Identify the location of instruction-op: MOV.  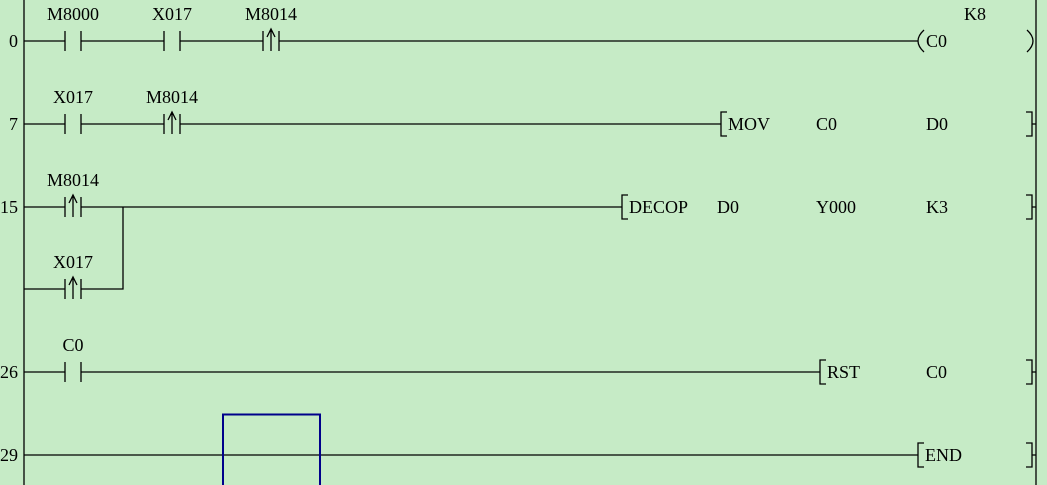
(749, 124).